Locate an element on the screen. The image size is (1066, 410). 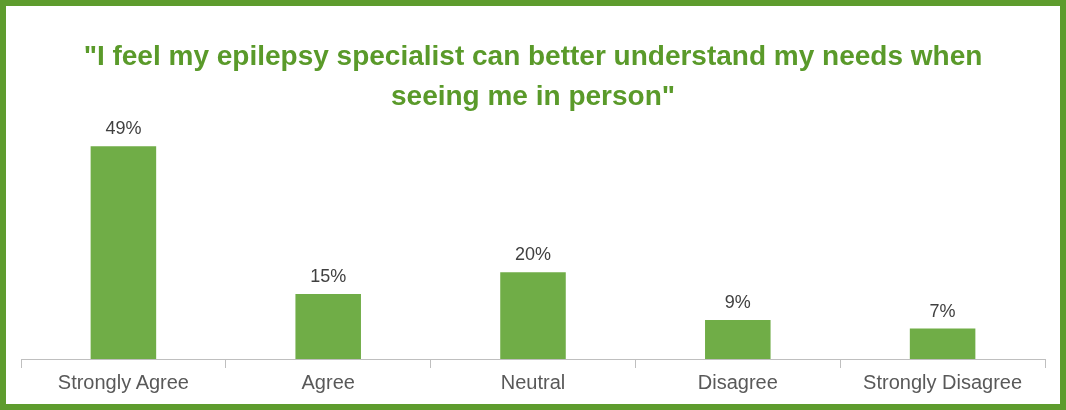
x-tick-label: Strongly Disagree is located at coordinates (943, 381).